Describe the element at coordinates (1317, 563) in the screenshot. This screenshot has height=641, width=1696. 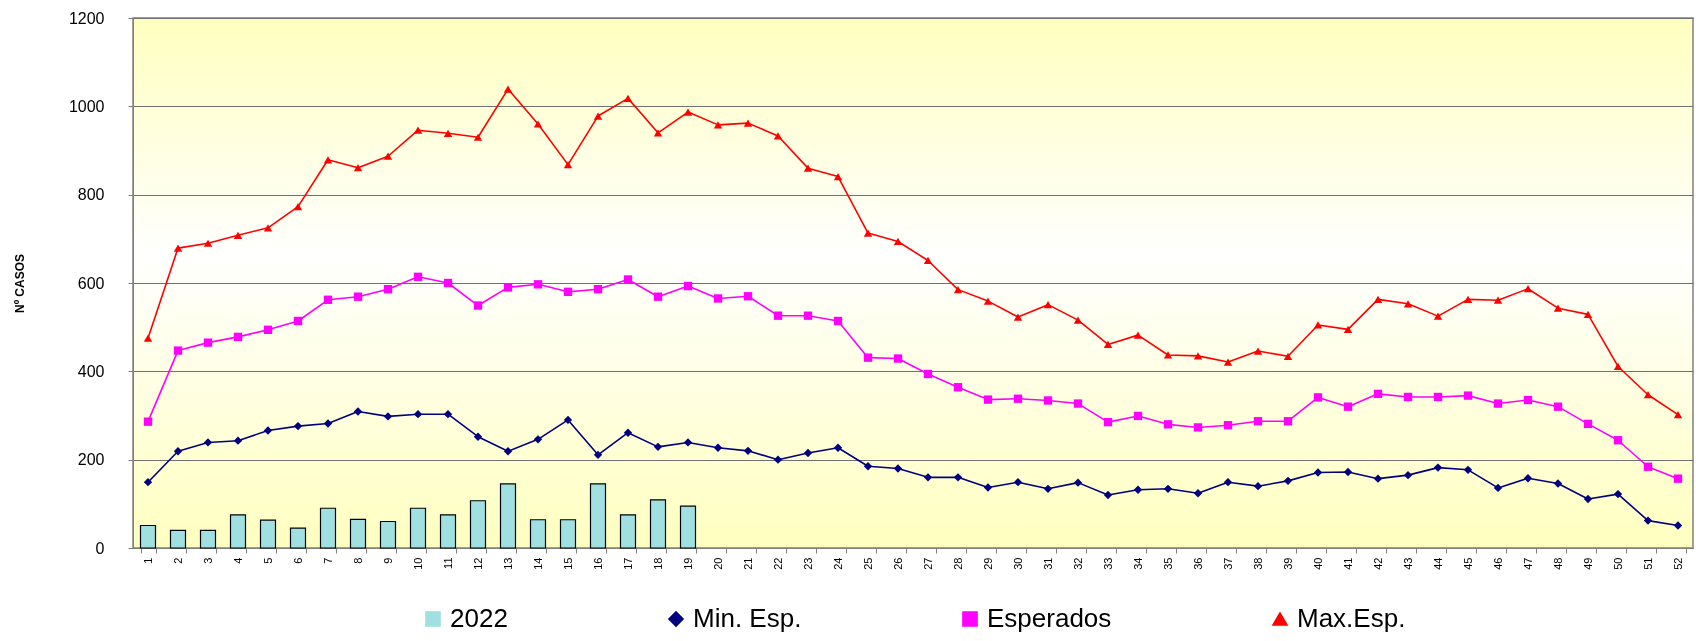
I see `x-tick-label: 40` at that location.